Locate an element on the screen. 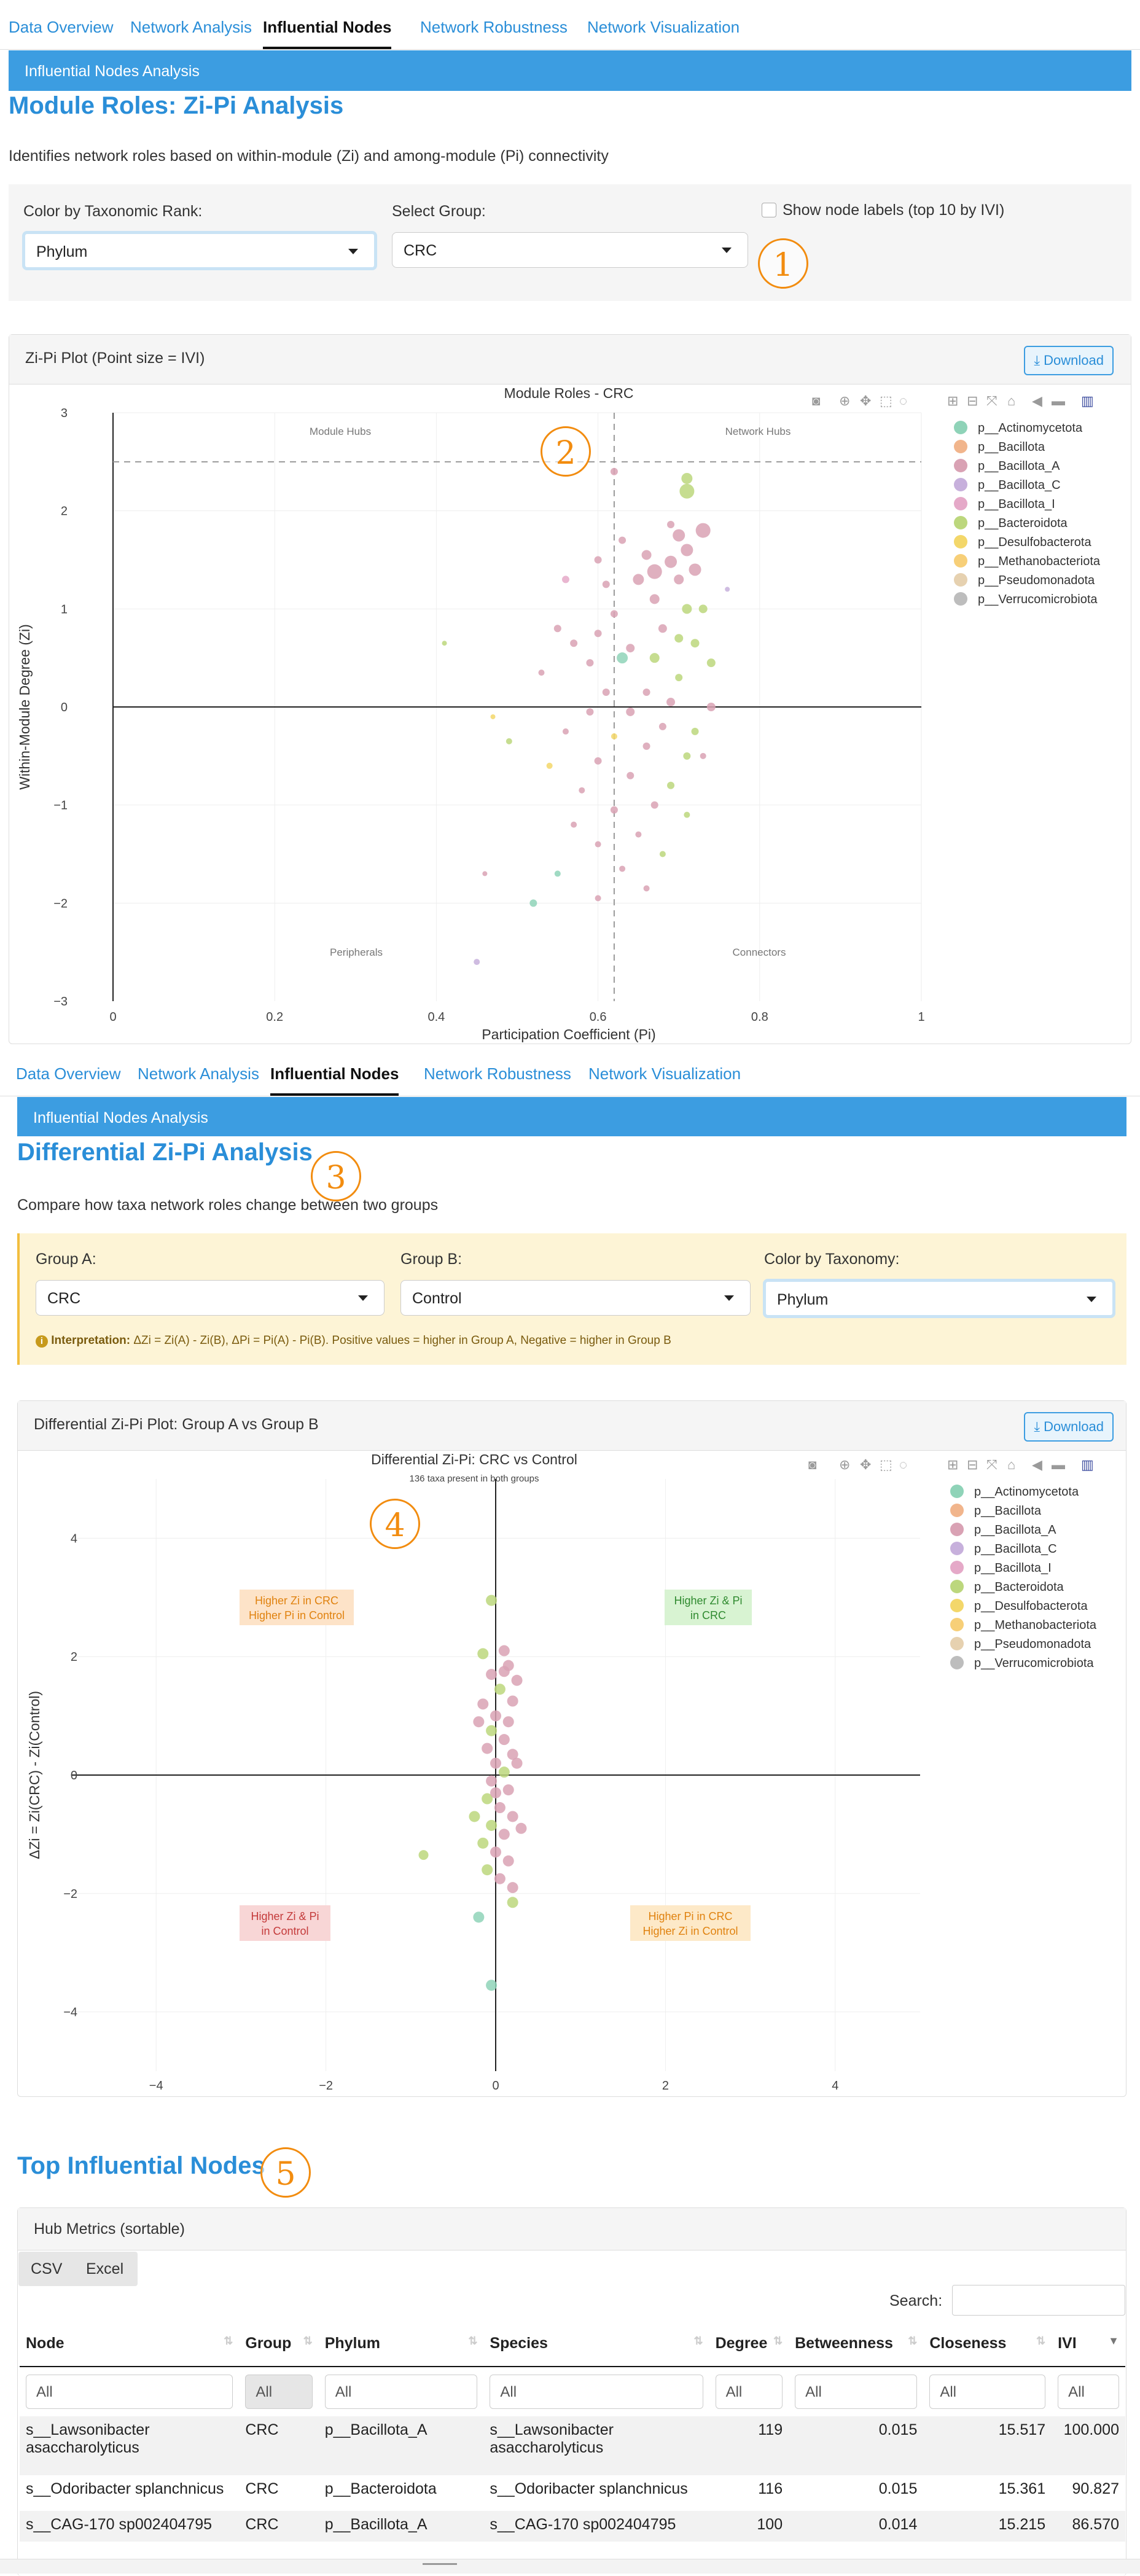 This screenshot has height=2576, width=1140. col-species: Species ⇅ is located at coordinates (596, 2343).